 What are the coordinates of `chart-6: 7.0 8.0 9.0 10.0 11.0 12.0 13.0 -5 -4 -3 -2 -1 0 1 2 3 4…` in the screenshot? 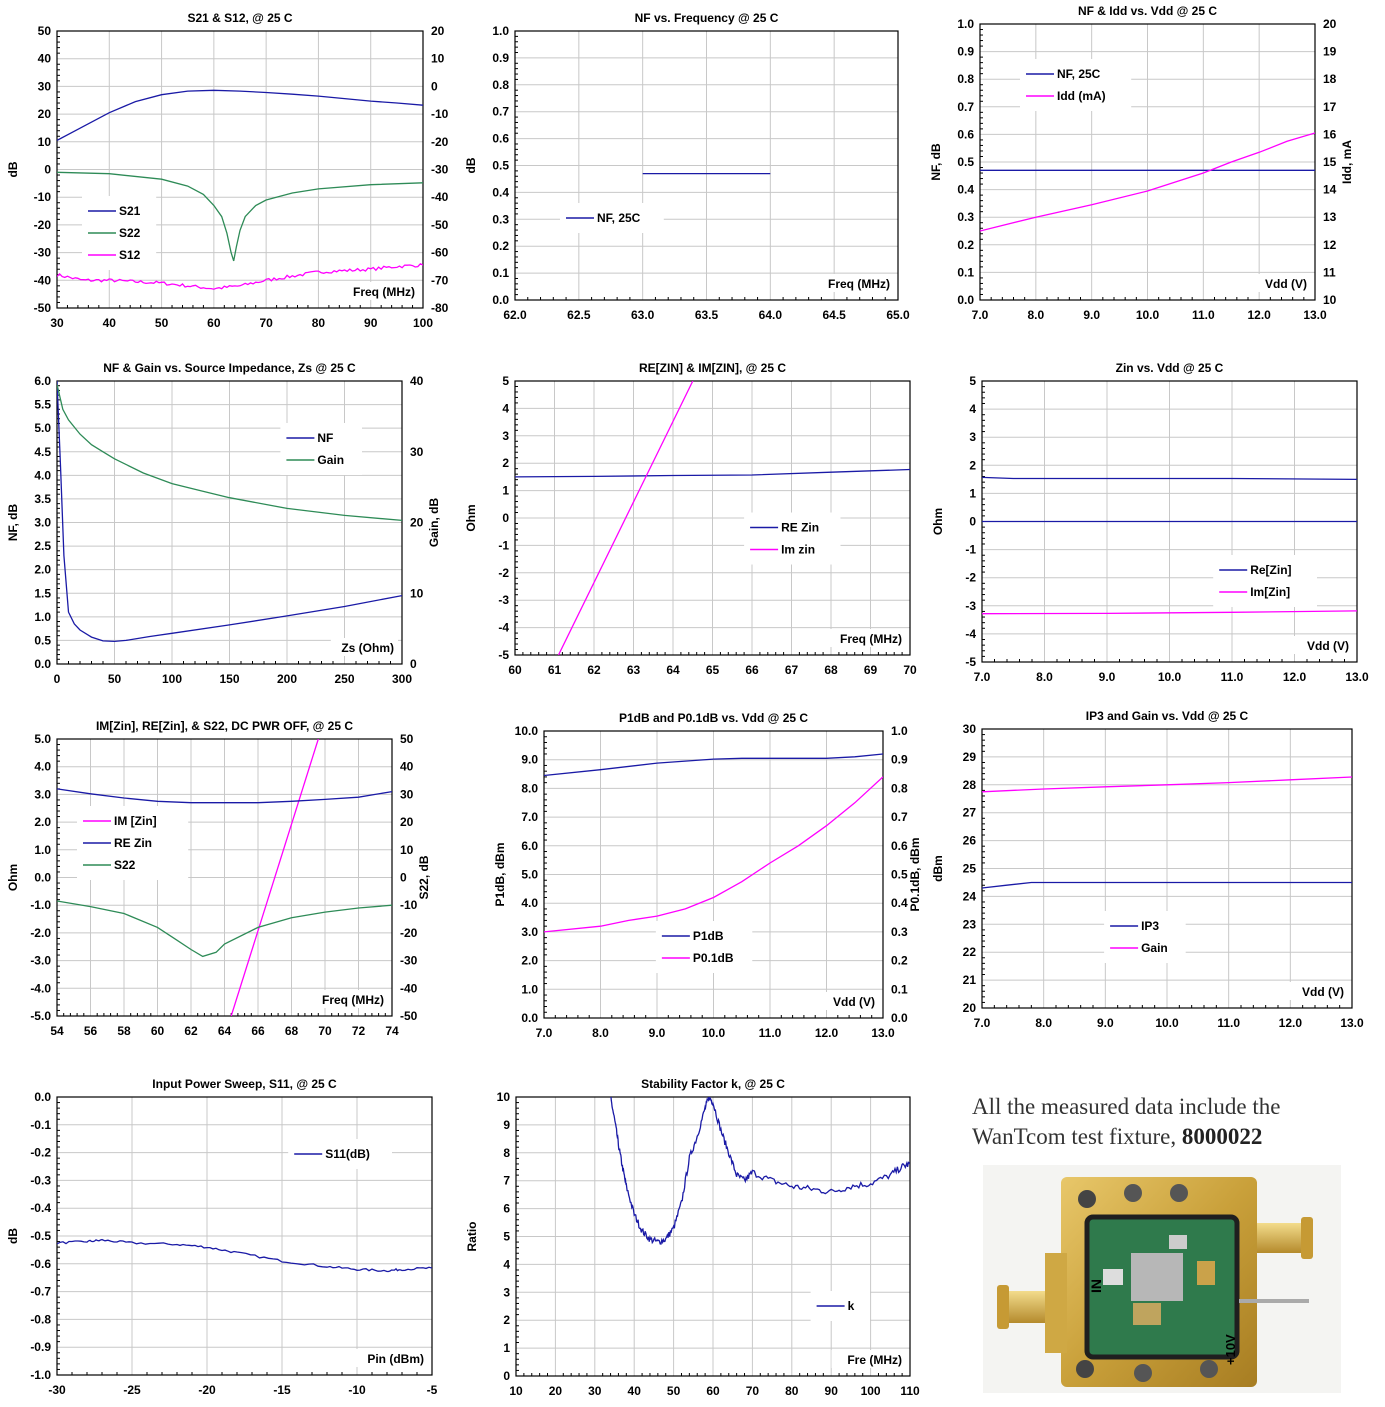 It's located at (1150, 522).